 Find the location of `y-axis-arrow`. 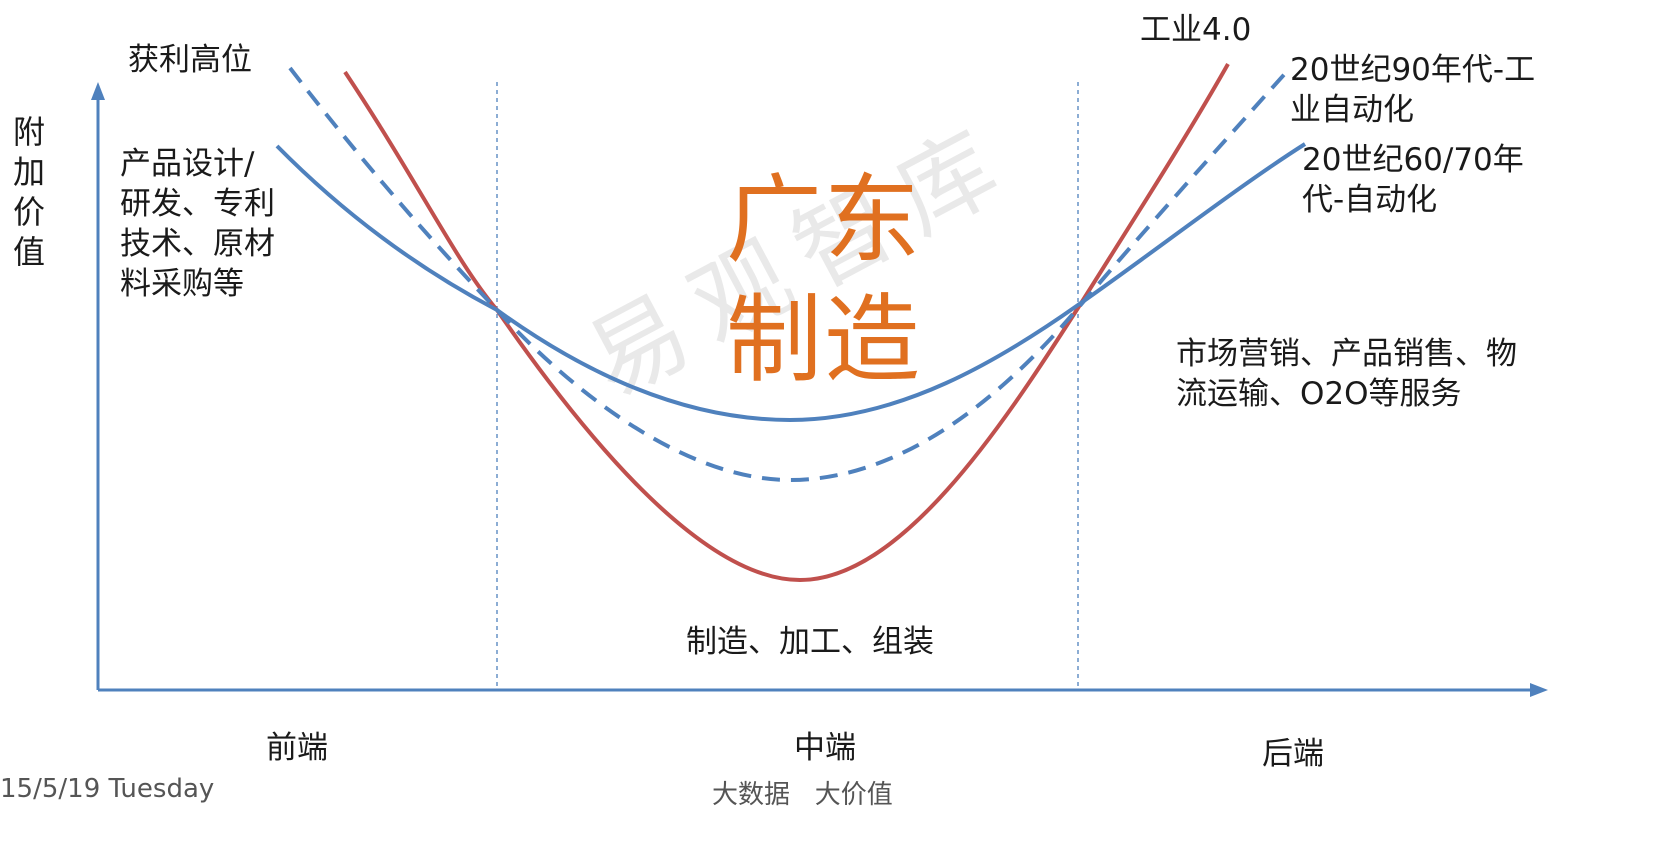

y-axis-arrow is located at coordinates (98, 91).